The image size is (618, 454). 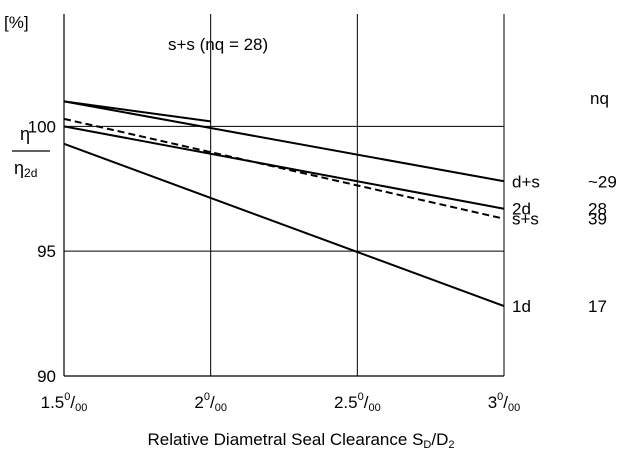 I want to click on y-tick-label-0: 90, so click(x=46, y=376).